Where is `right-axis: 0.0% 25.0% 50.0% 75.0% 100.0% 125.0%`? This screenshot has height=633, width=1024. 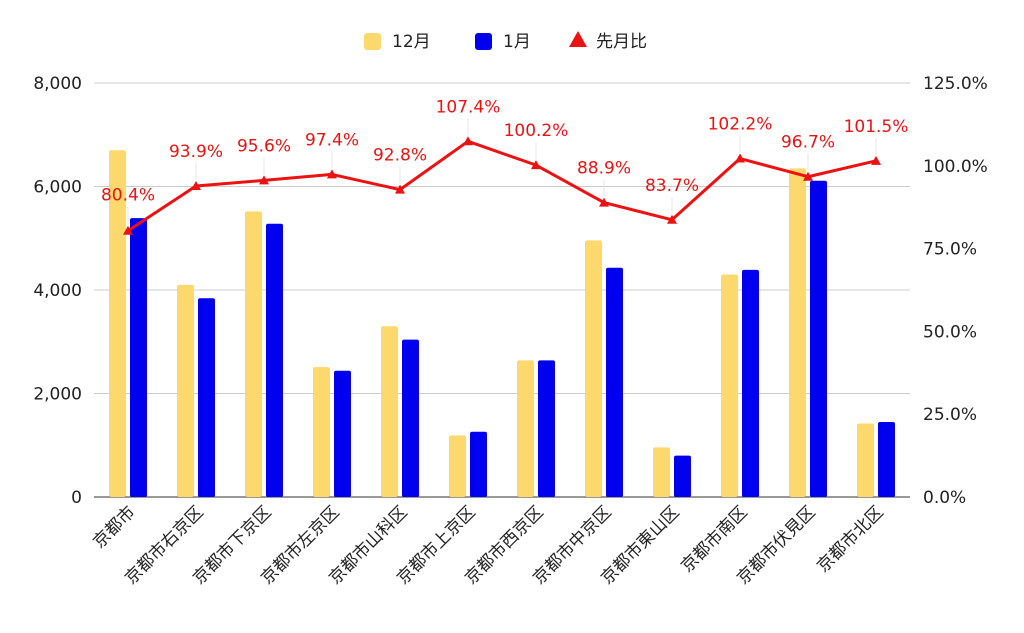
right-axis: 0.0% 25.0% 50.0% 75.0% 100.0% 125.0% is located at coordinates (955, 291).